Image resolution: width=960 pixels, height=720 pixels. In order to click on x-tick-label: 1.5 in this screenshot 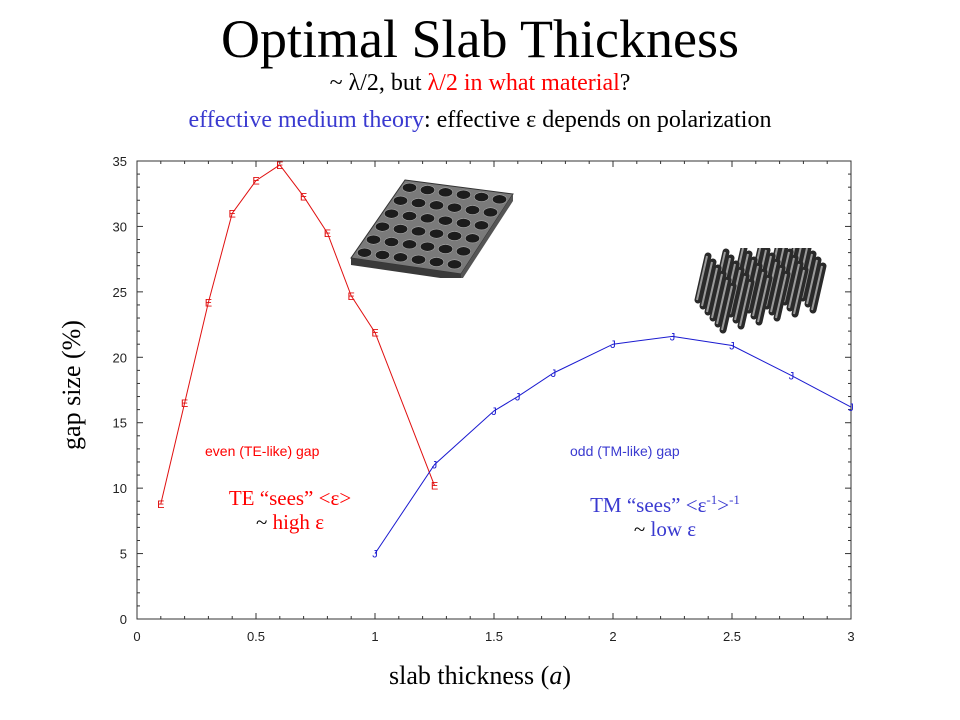, I will do `click(494, 636)`.